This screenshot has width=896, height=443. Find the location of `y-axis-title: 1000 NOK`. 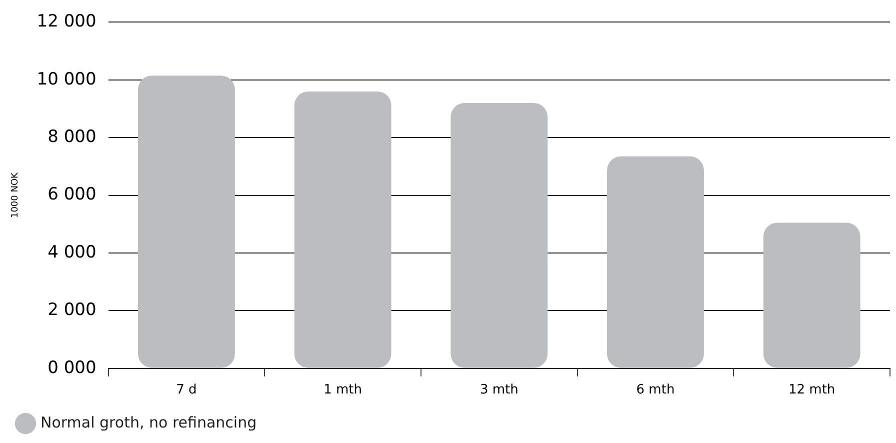

y-axis-title: 1000 NOK is located at coordinates (15, 194).